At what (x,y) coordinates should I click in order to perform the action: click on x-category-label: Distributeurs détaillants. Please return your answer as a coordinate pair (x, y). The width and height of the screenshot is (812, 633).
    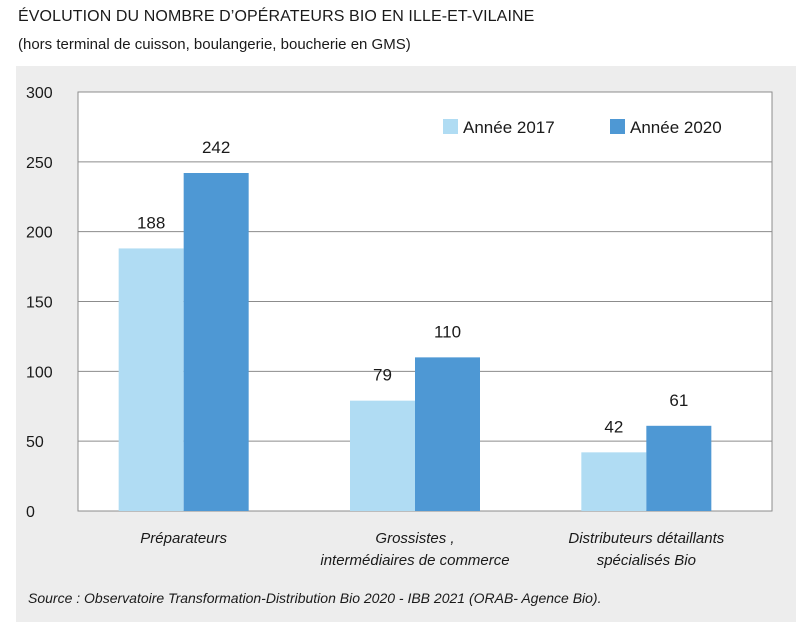
    Looking at the image, I should click on (646, 538).